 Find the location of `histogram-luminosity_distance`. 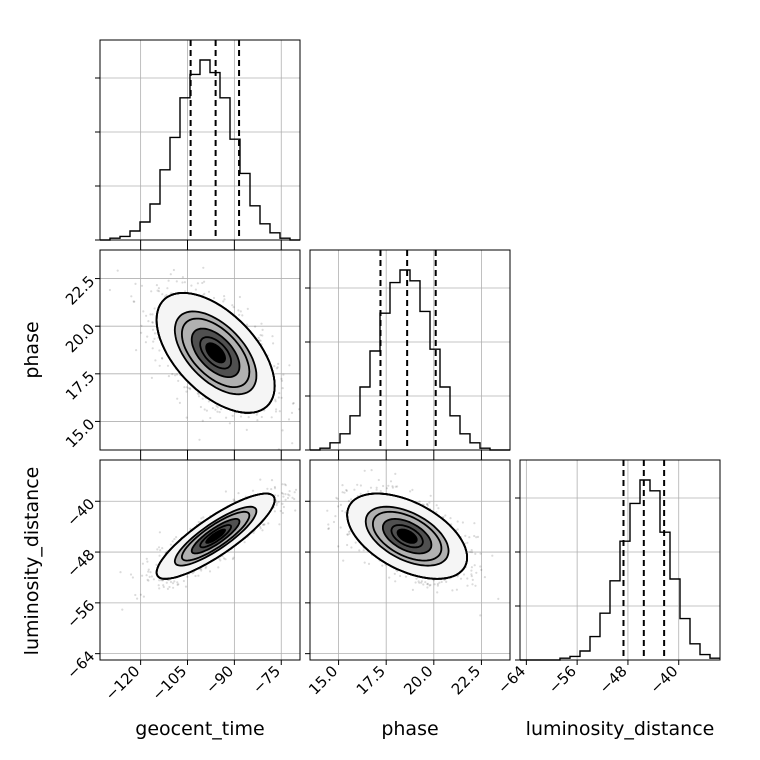

histogram-luminosity_distance is located at coordinates (620, 570).